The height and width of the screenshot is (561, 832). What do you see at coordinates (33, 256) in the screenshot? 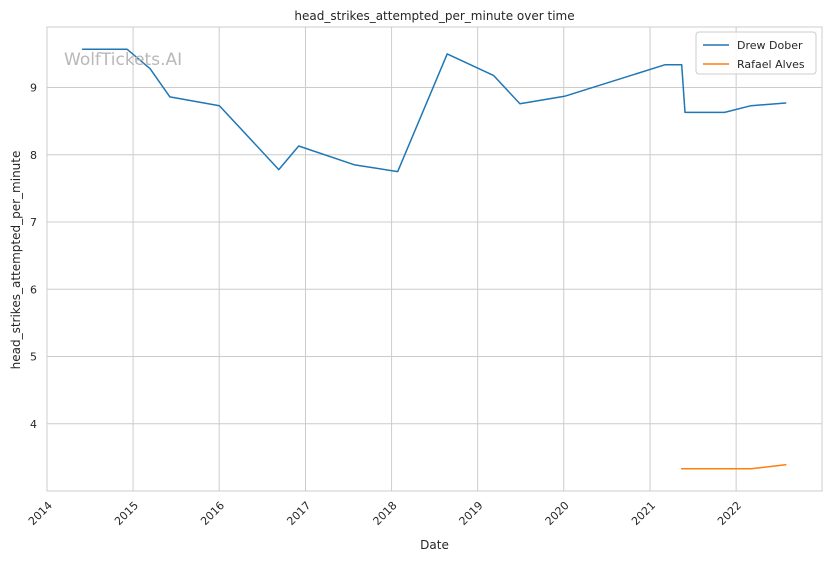
I see `y-axis-tick-labels: 4 5 6 7 8 9` at bounding box center [33, 256].